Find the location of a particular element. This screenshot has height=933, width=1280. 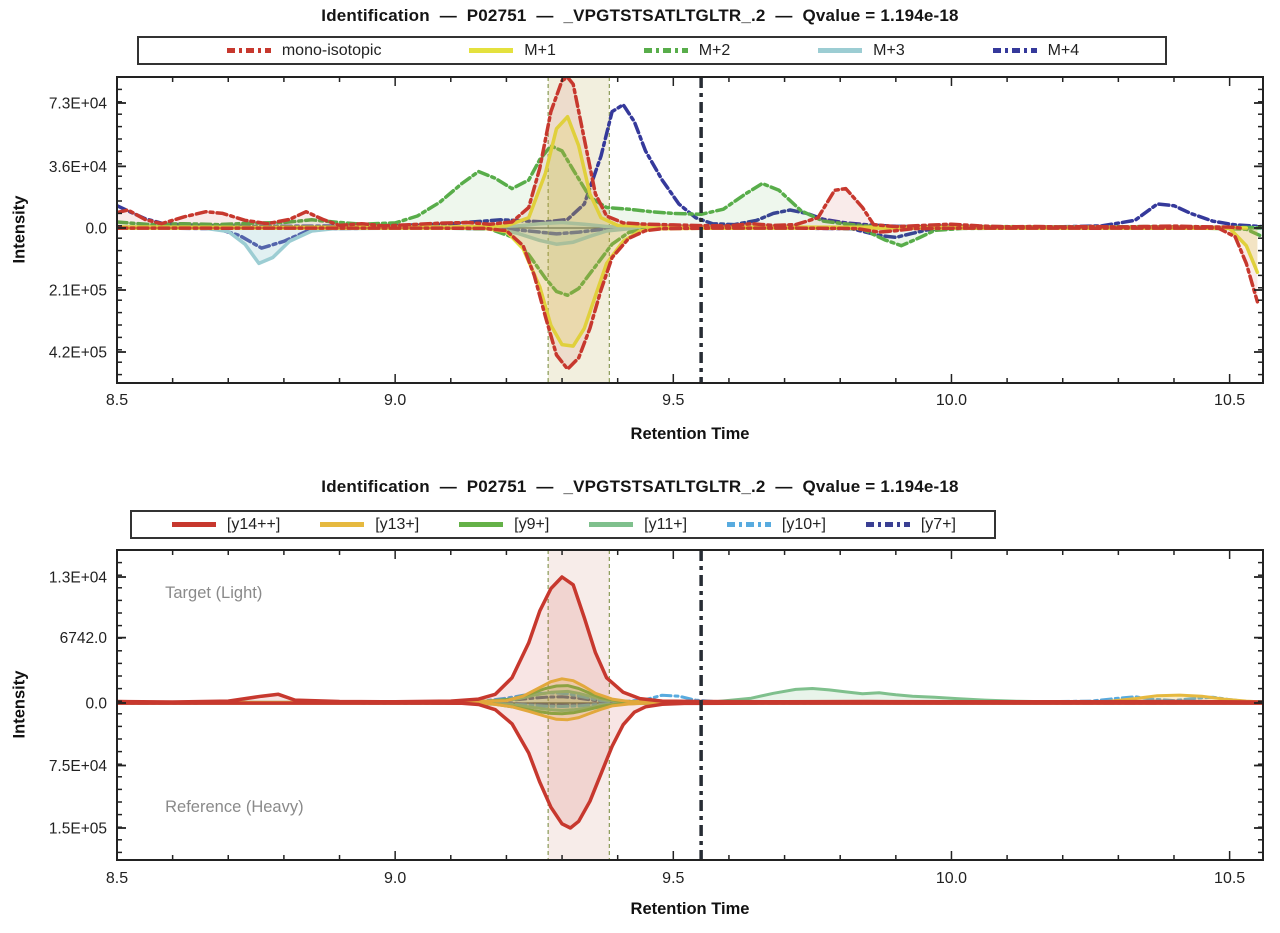

legend-bottom: [y14++] [y13+] [y9+] [y11+] [y10+] [y7+] is located at coordinates (563, 524).